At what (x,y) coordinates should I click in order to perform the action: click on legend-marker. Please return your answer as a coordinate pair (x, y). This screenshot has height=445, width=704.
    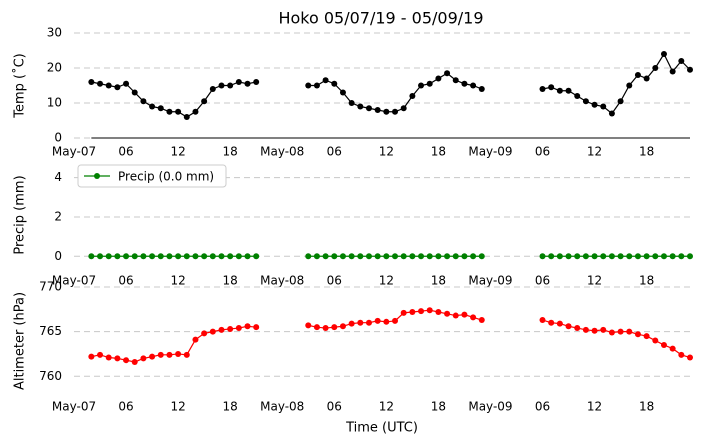
    Looking at the image, I should click on (97, 176).